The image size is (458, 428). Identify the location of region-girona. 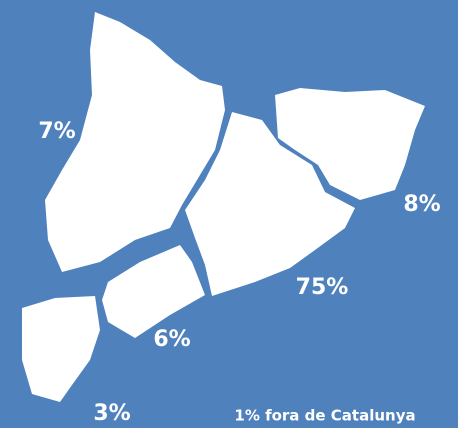
(350, 144).